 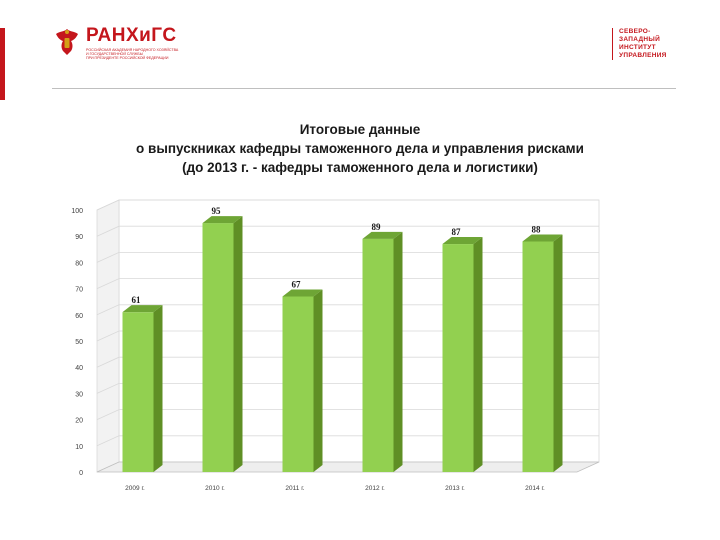 What do you see at coordinates (81, 473) in the screenshot?
I see `y-tick-label: 0` at bounding box center [81, 473].